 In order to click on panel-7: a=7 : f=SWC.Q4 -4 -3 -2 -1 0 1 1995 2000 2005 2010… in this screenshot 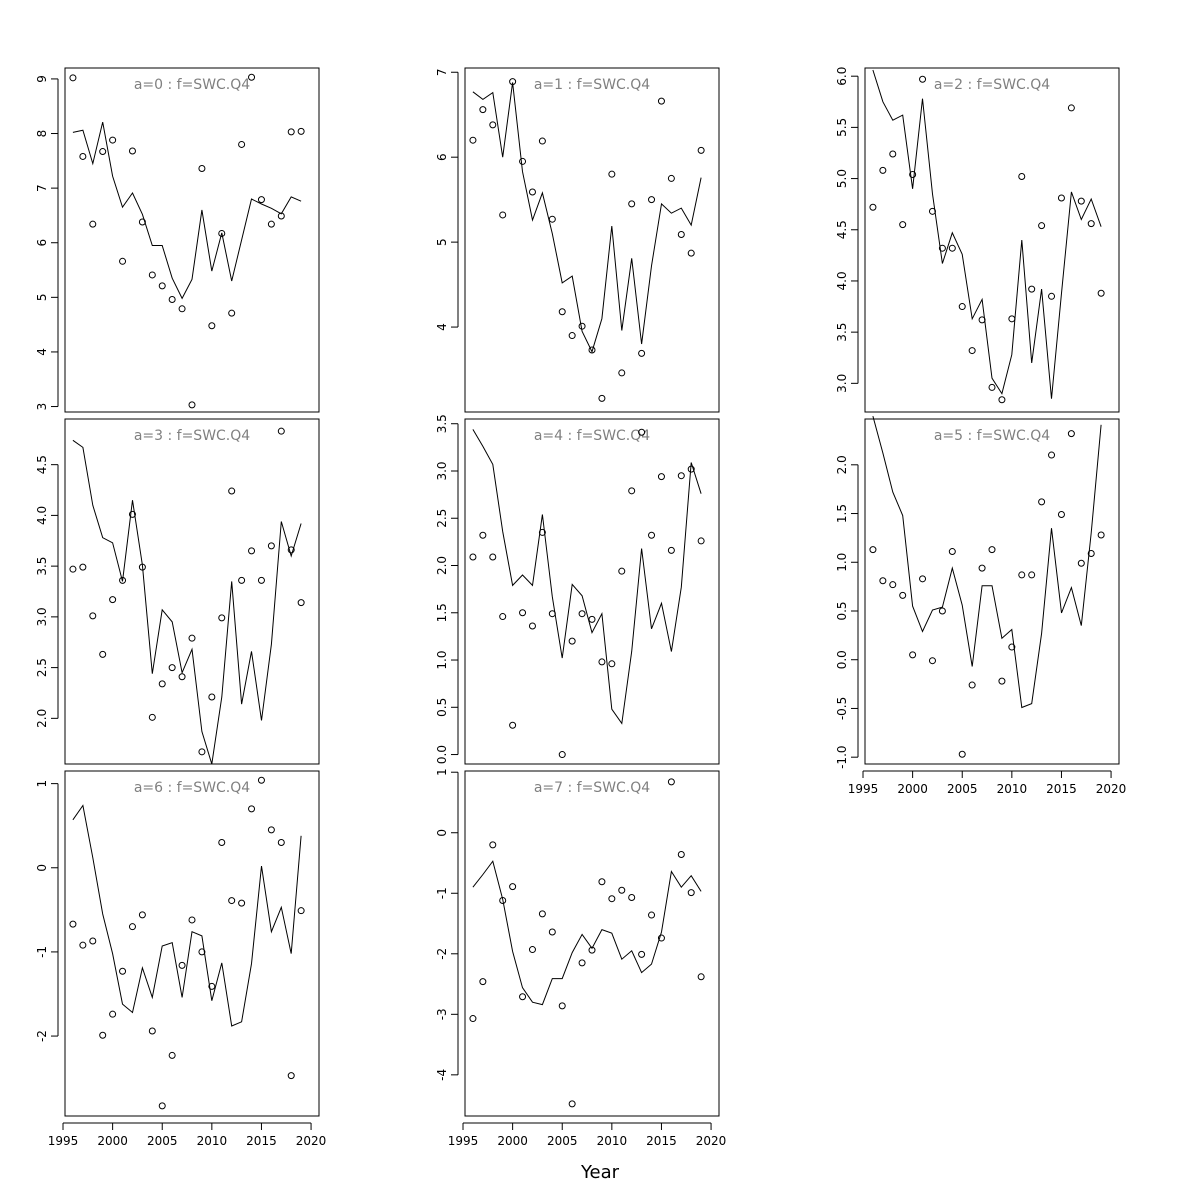, I will do `click(580, 958)`.